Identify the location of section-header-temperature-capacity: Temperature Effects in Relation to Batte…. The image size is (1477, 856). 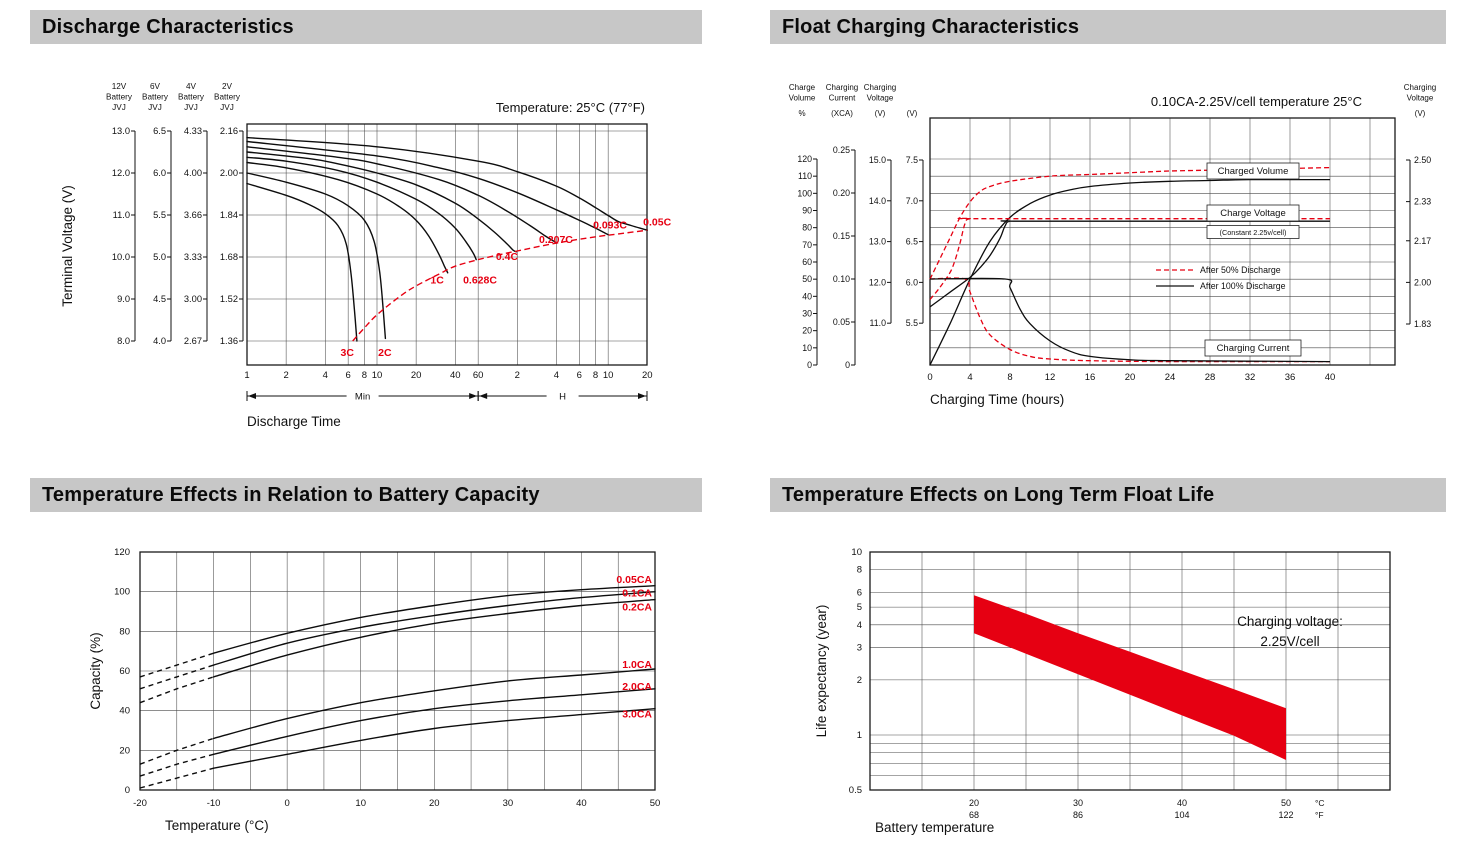
(366, 495).